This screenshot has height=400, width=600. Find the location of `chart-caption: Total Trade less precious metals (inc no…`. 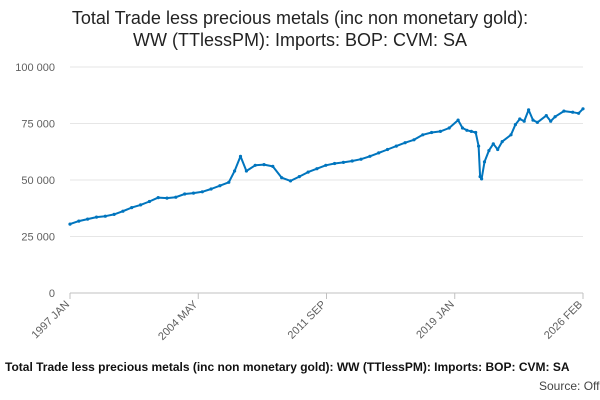

chart-caption: Total Trade less precious metals (inc no… is located at coordinates (287, 367).